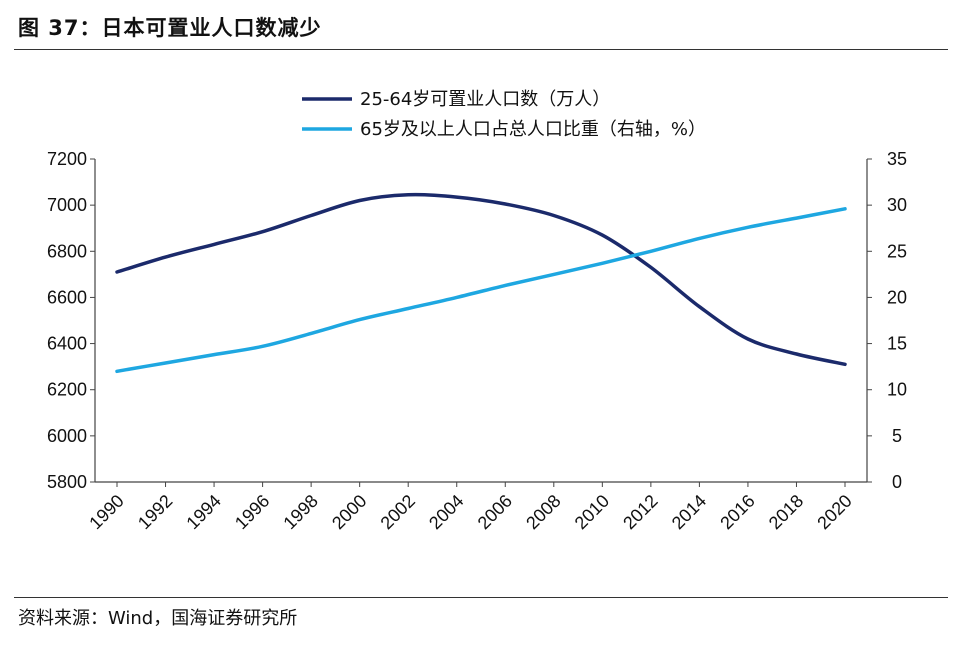 Image resolution: width=960 pixels, height=646 pixels. What do you see at coordinates (786, 512) in the screenshot?
I see `x-tick-label: 2018` at bounding box center [786, 512].